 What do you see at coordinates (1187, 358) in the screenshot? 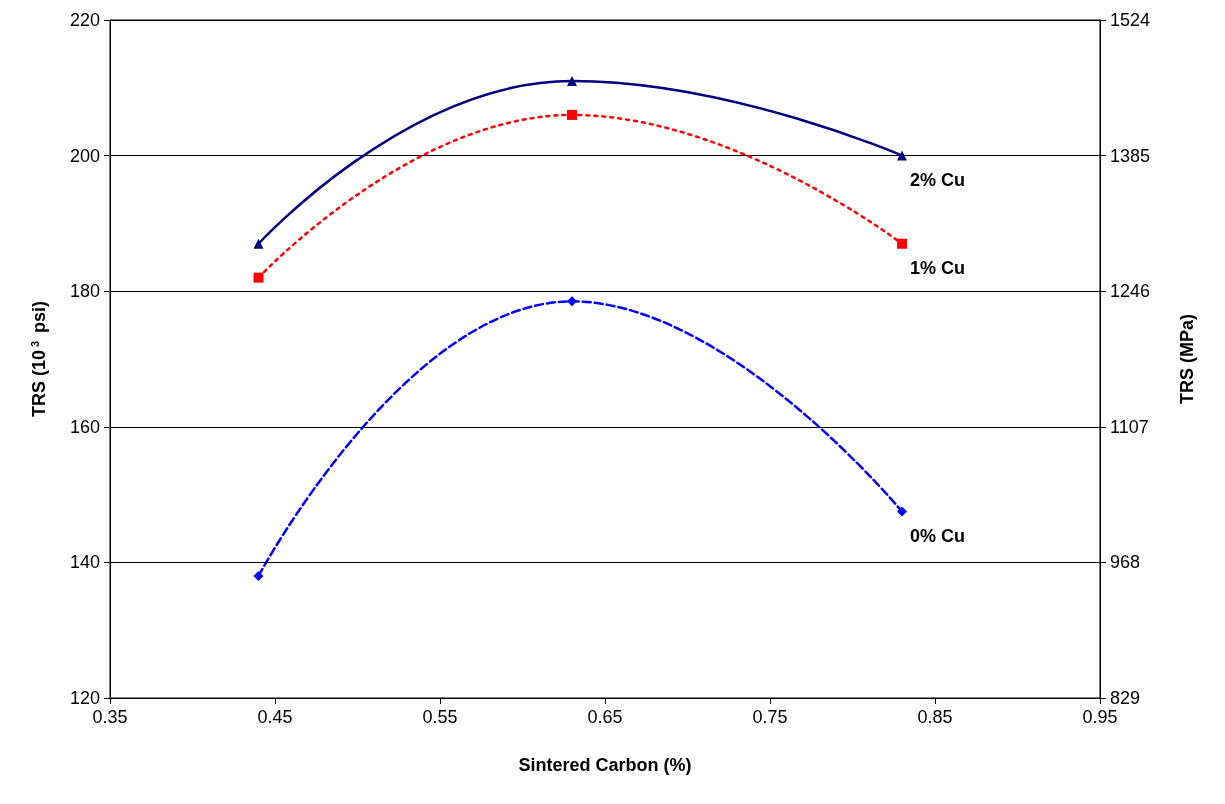
I see `y2-axis-title: TRS (MPa)` at bounding box center [1187, 358].